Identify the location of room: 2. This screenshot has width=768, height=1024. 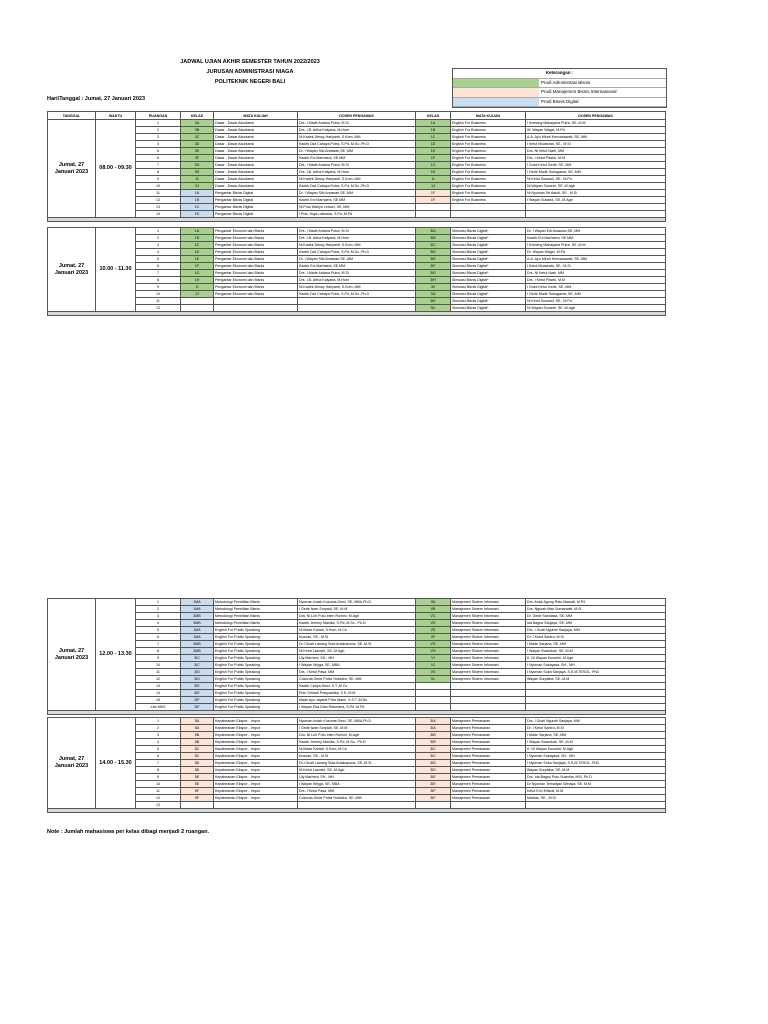
(158, 728).